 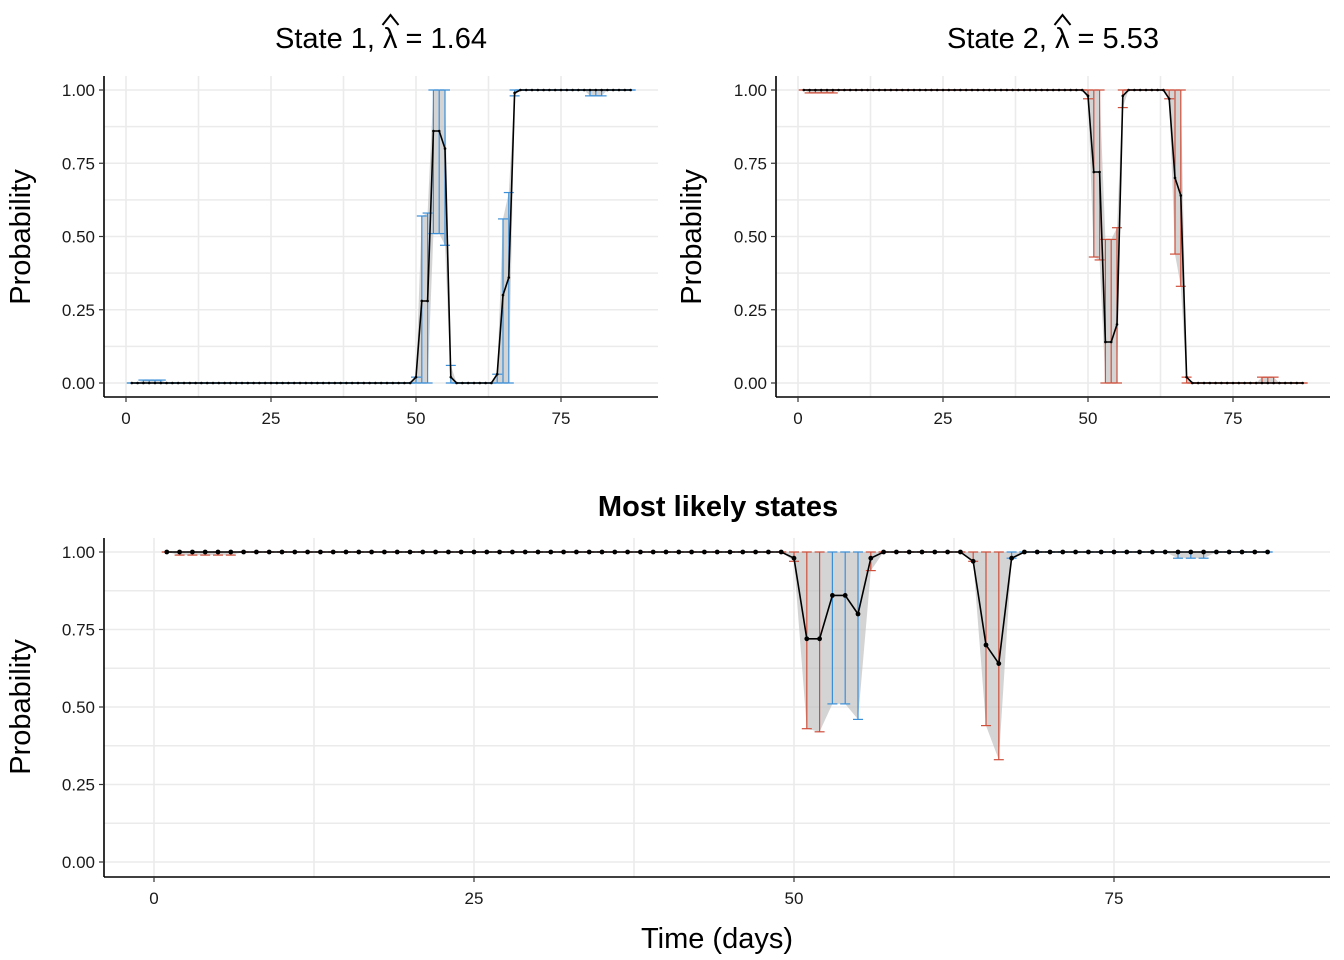 What do you see at coordinates (561, 418) in the screenshot?
I see `x-tick-label: 75` at bounding box center [561, 418].